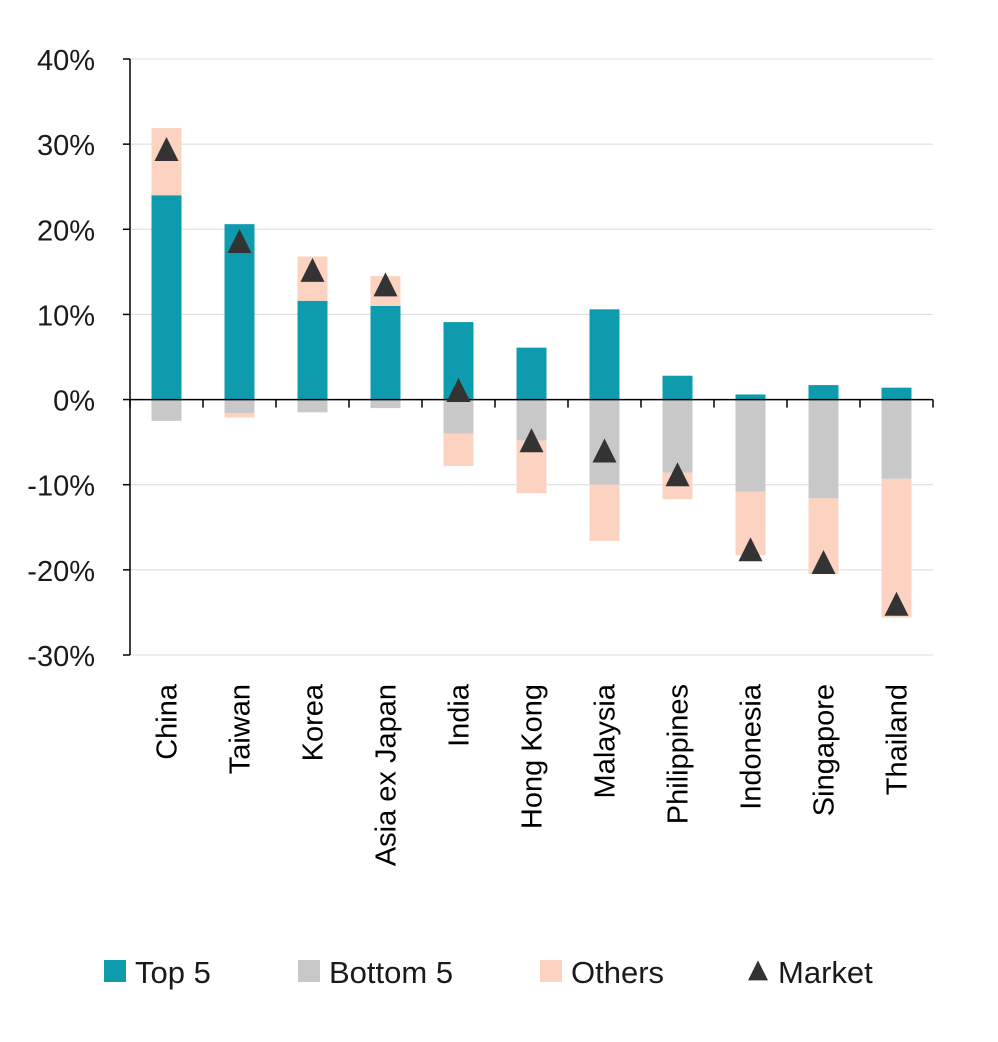 The width and height of the screenshot is (998, 1042). What do you see at coordinates (488, 972) in the screenshot?
I see `legend: Top 5 Bottom 5 Others Market` at bounding box center [488, 972].